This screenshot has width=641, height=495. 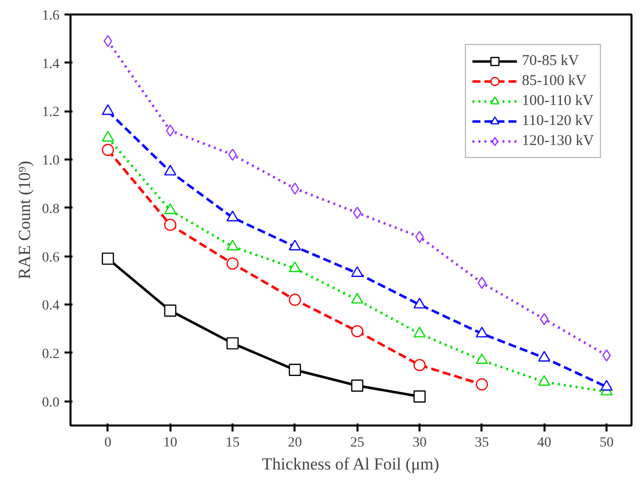 I want to click on x-axis-title: Thickness of Al Foil (μm), so click(x=351, y=464).